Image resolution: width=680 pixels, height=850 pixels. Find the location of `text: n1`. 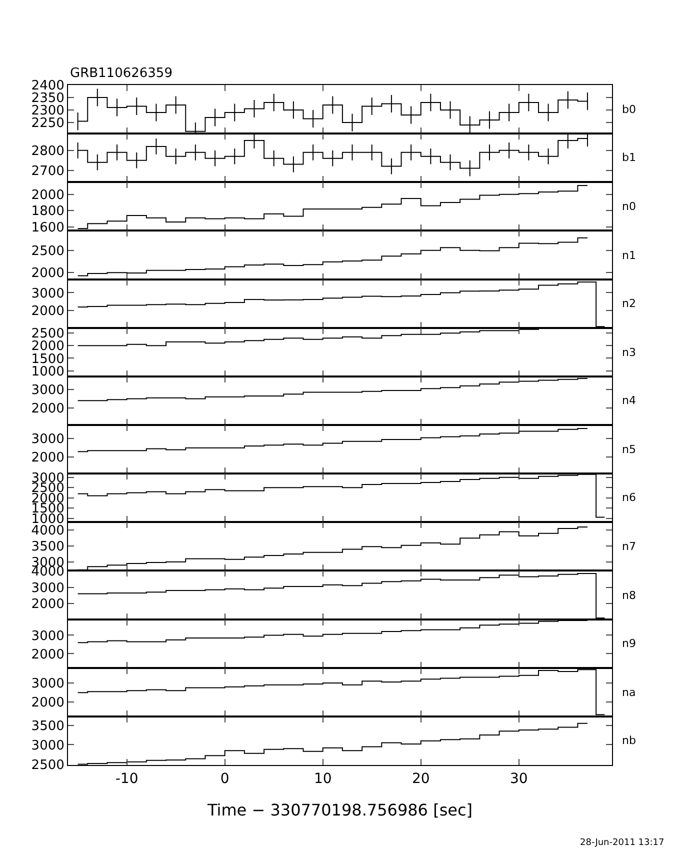

text: n1 is located at coordinates (629, 255).